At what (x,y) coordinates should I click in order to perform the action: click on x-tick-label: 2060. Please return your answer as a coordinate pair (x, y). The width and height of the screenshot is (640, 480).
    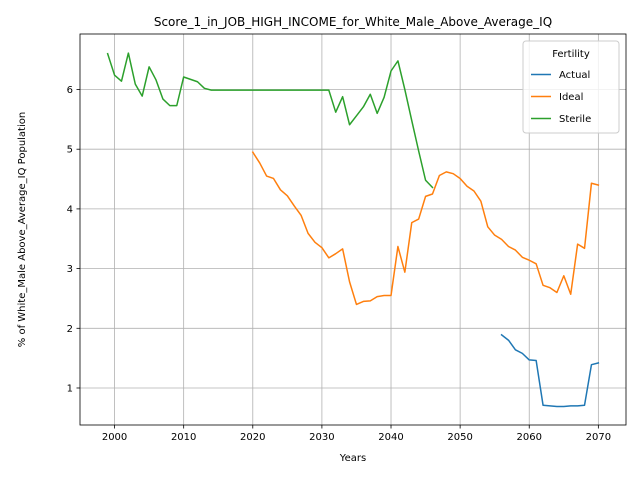
    Looking at the image, I should click on (529, 437).